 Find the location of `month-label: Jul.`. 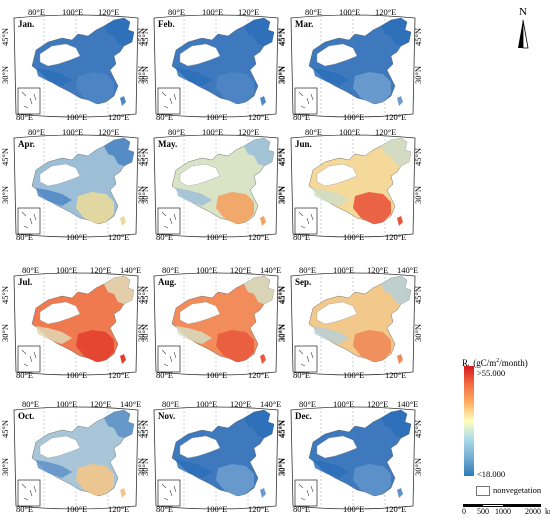

month-label: Jul. is located at coordinates (25, 282).